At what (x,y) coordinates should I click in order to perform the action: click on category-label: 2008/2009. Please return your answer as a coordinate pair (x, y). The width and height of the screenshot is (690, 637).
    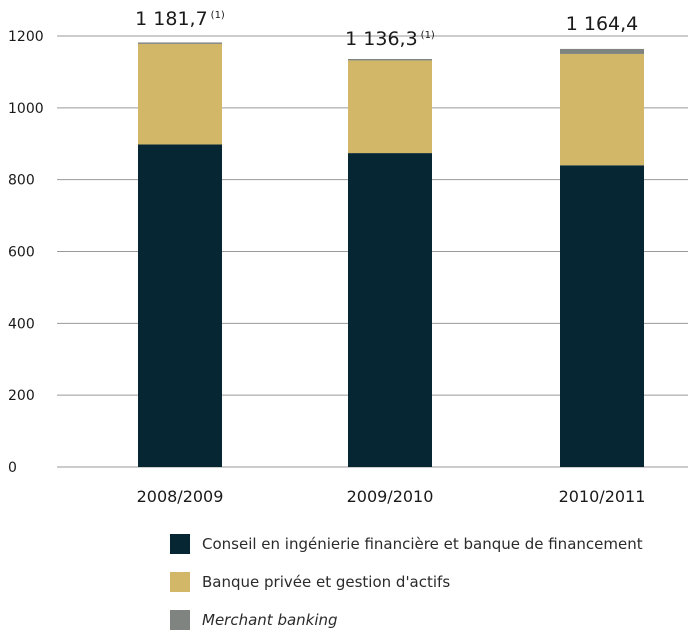
    Looking at the image, I should click on (180, 496).